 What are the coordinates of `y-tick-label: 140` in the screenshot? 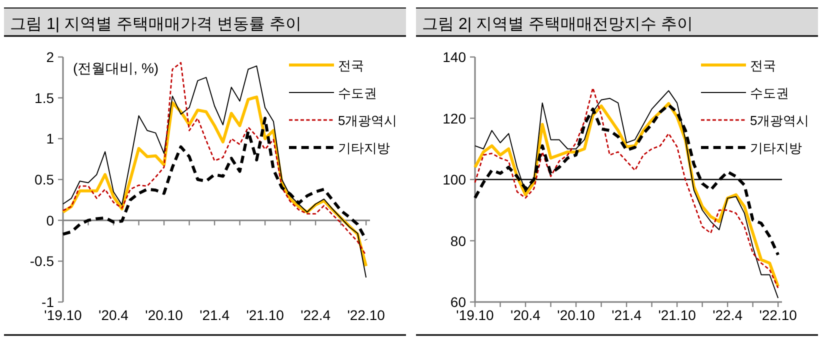 It's located at (454, 57).